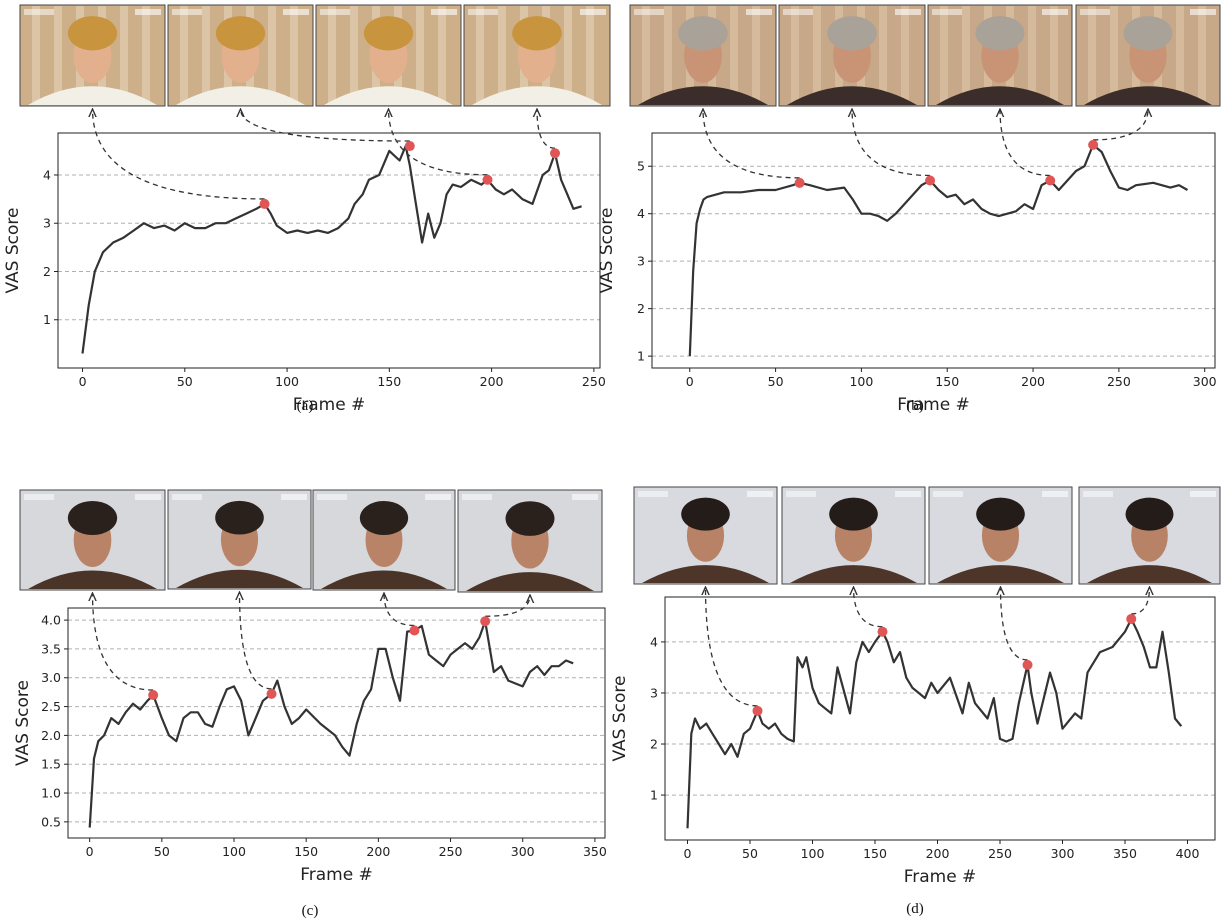  I want to click on caption: (c), so click(310, 911).